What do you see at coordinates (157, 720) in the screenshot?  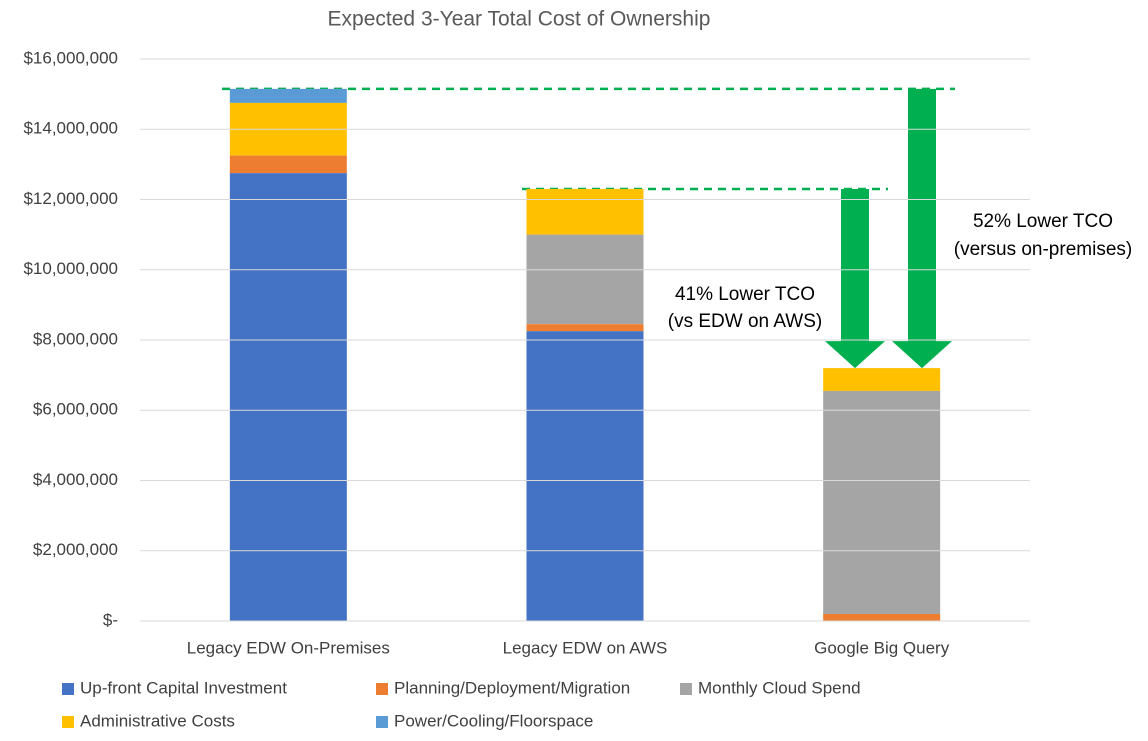 I see `legend-label: Administrative Costs` at bounding box center [157, 720].